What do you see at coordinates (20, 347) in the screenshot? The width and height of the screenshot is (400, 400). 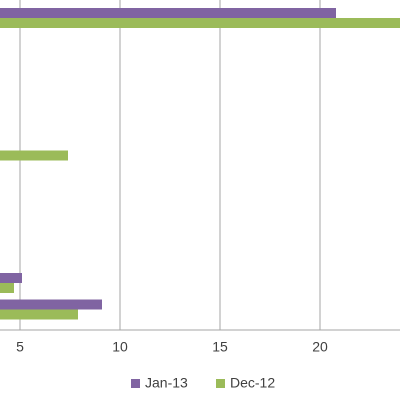 I see `x-tick-label: 5` at bounding box center [20, 347].